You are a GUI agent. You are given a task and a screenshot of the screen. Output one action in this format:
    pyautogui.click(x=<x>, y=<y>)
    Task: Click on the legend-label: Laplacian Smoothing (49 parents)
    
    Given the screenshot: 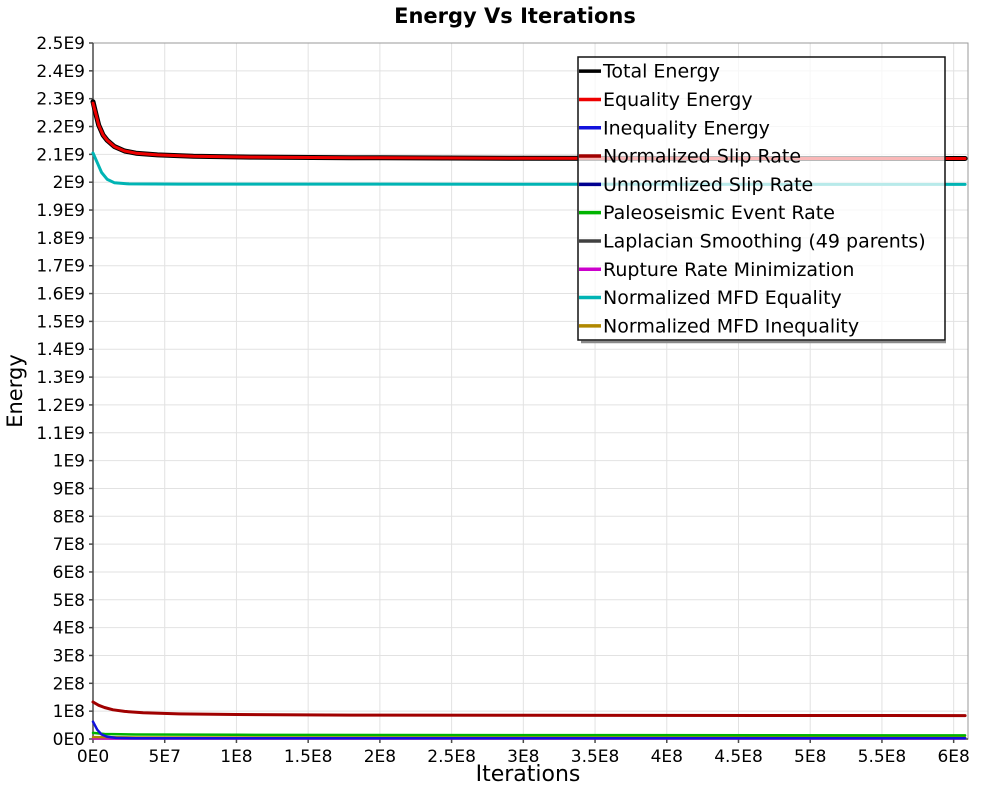 What is the action you would take?
    pyautogui.click(x=764, y=241)
    